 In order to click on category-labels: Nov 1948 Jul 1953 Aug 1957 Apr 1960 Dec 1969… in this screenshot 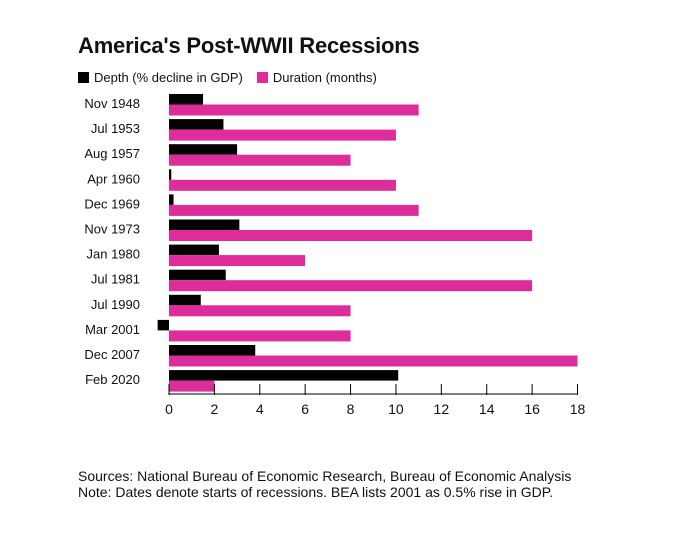, I will do `click(112, 241)`.